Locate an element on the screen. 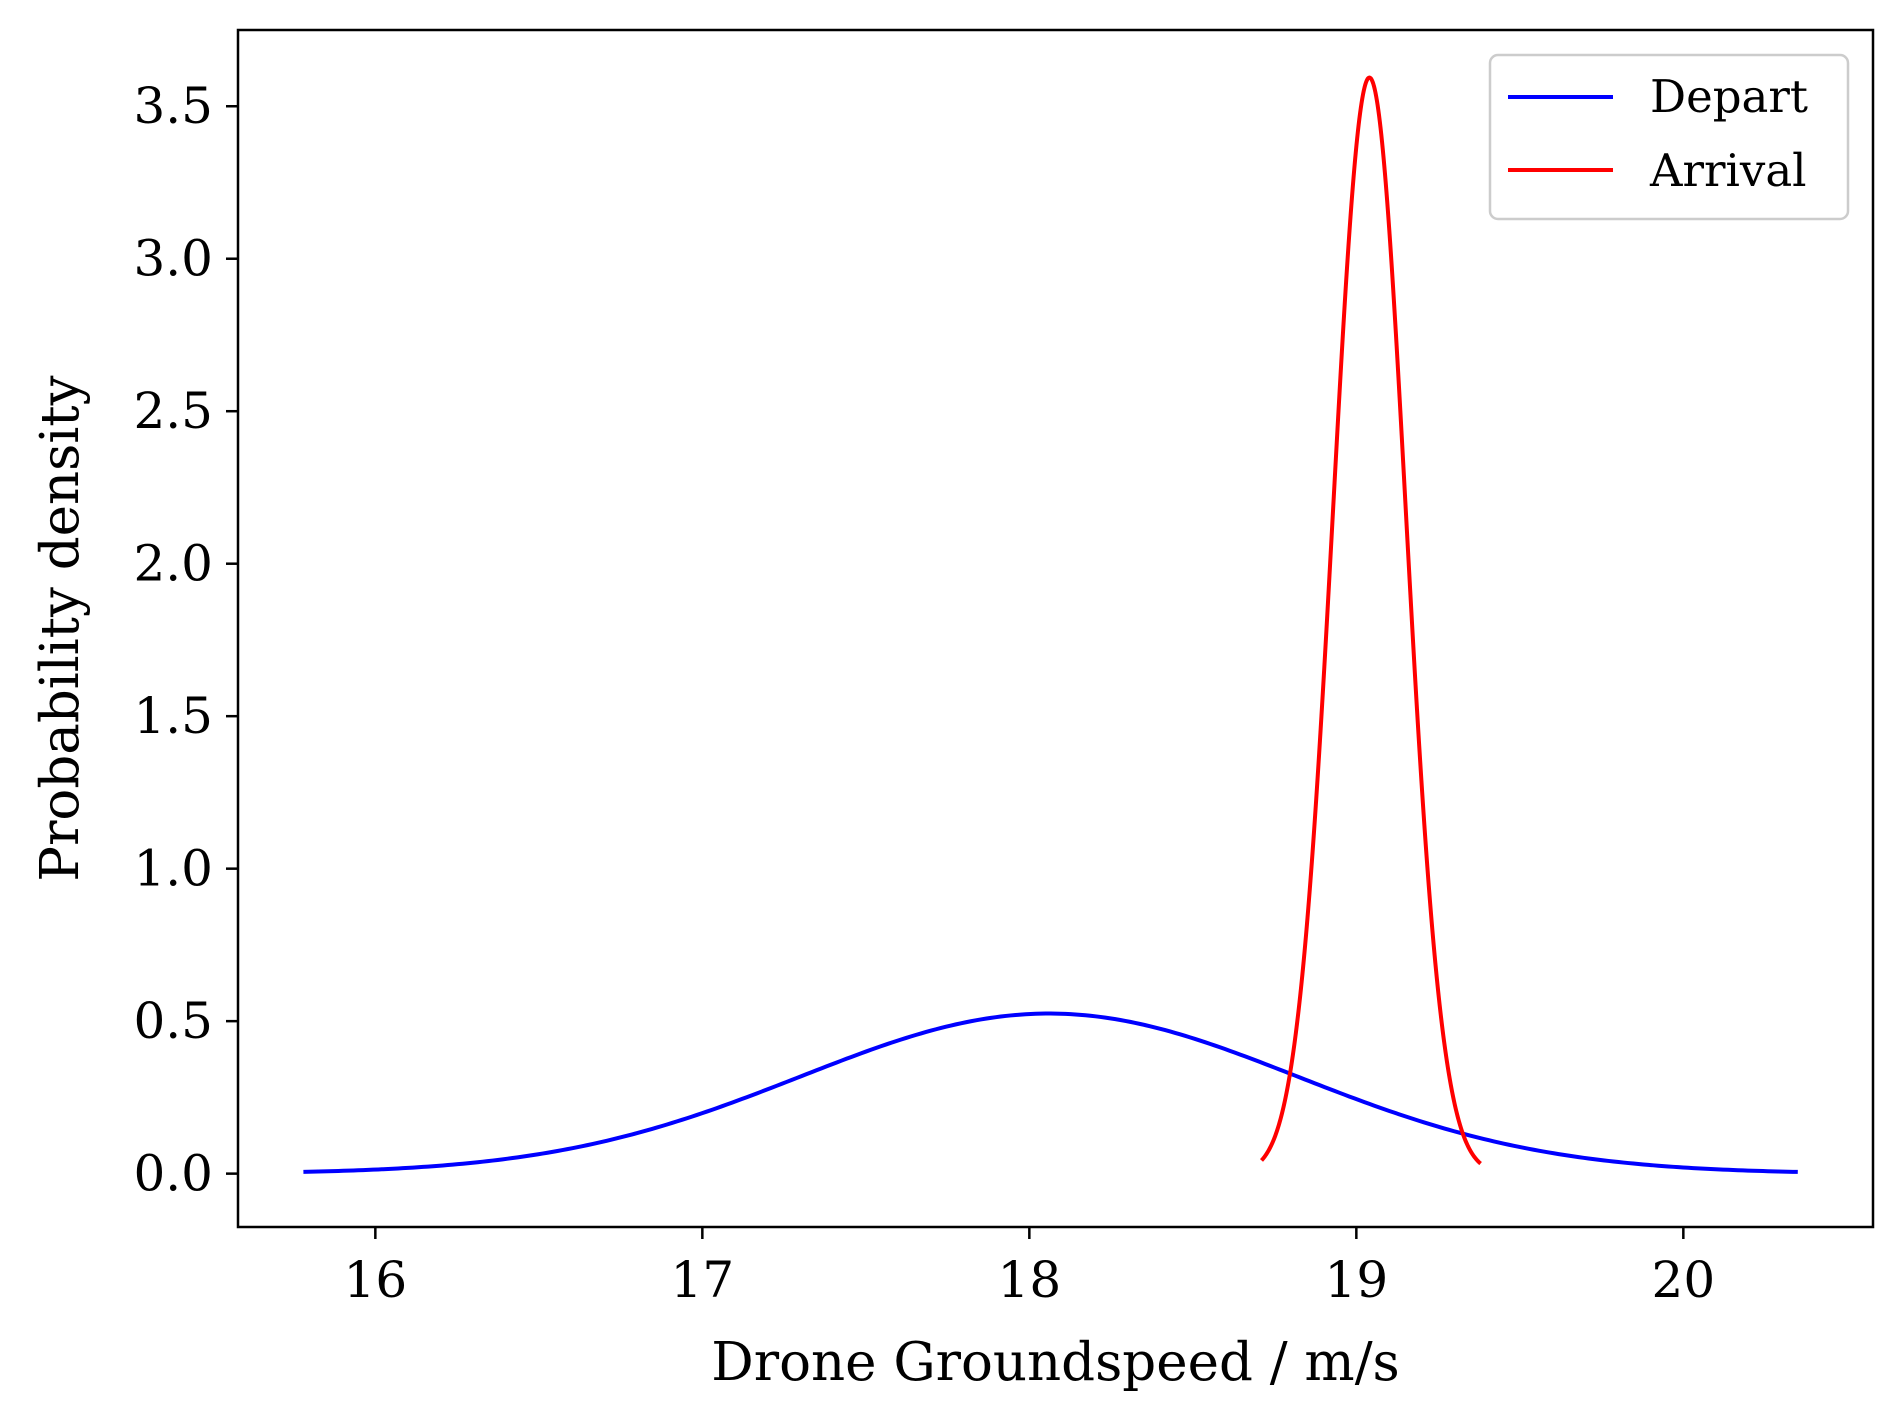 The height and width of the screenshot is (1418, 1893). y-axis: 0.0 0.5 1.0 1.5 2.0 2.5 3.0 3.5 is located at coordinates (185, 640).